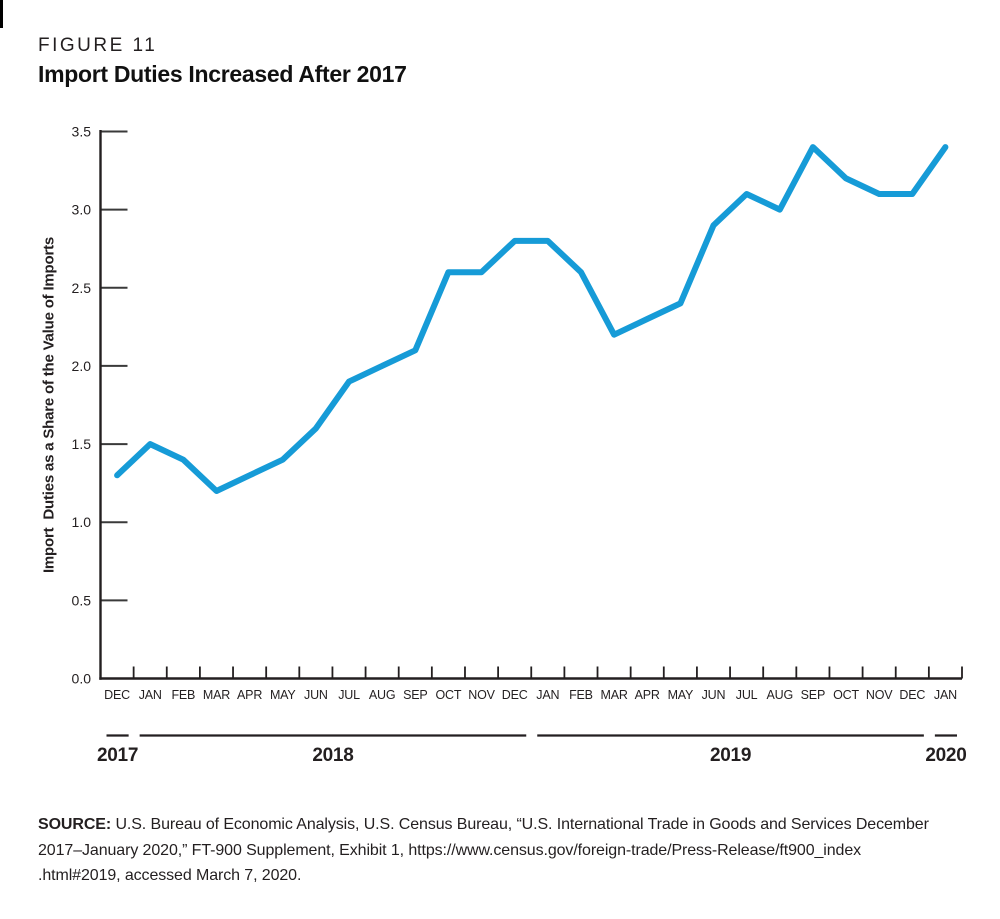  I want to click on y-tick-label: 1.0, so click(82, 522).